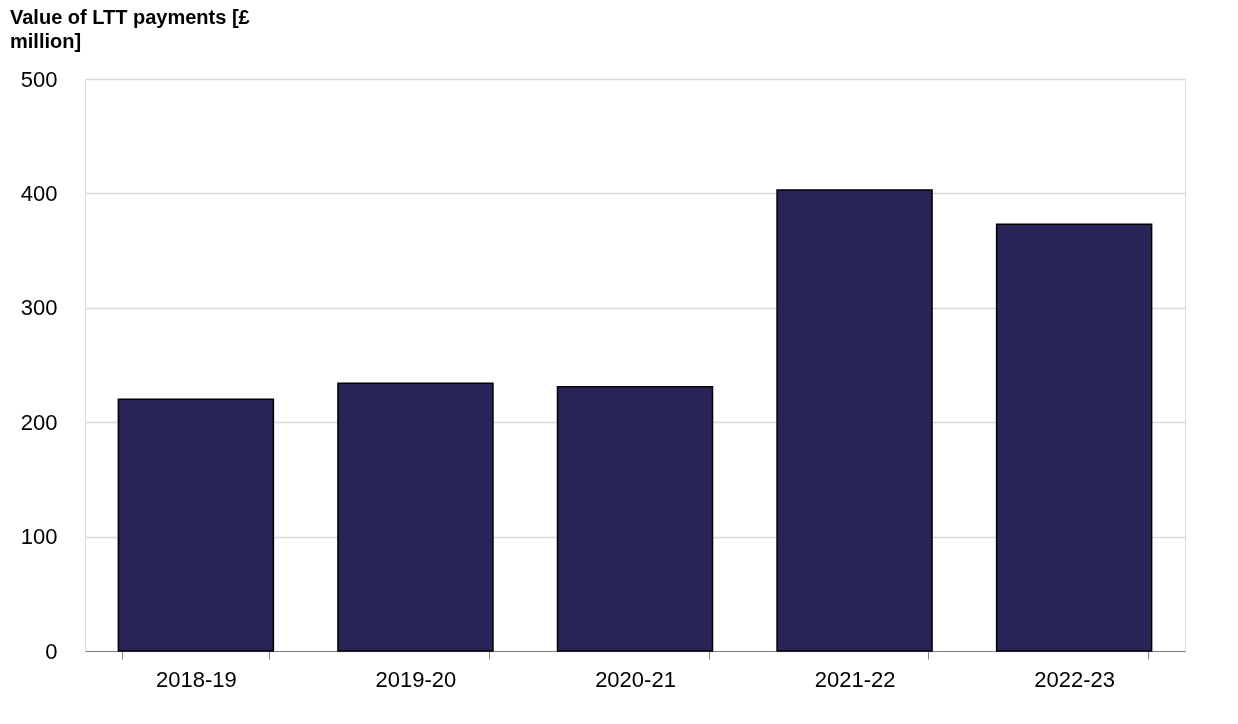 This screenshot has height=724, width=1238. I want to click on y-tick-label: 500, so click(39, 79).